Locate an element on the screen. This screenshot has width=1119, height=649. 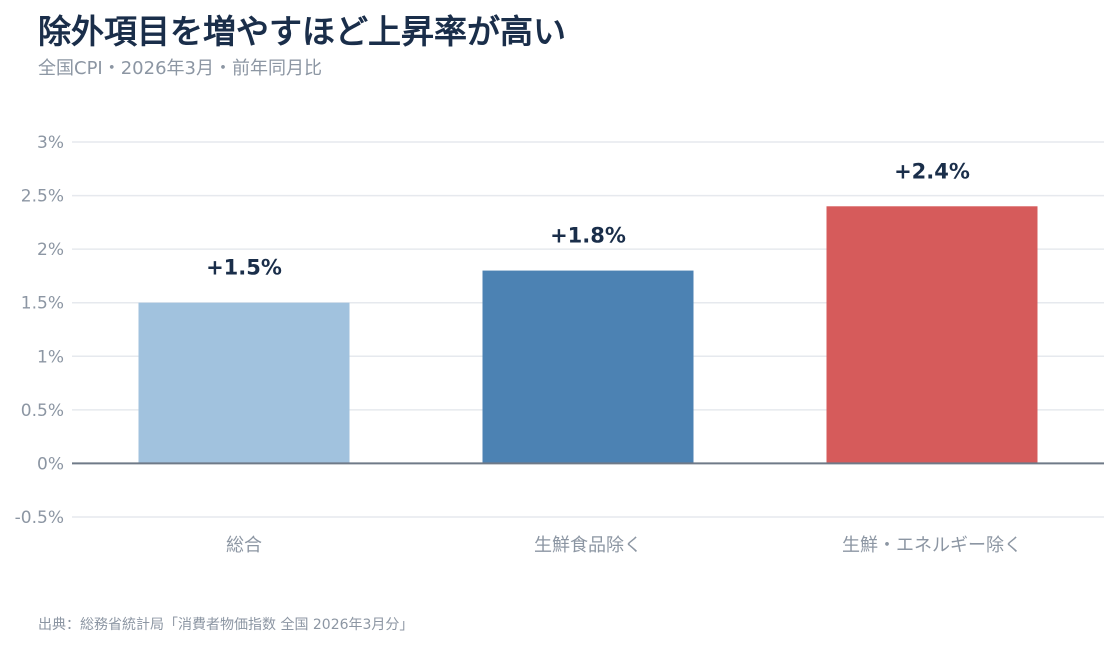
data-label: +1.8% is located at coordinates (588, 236).